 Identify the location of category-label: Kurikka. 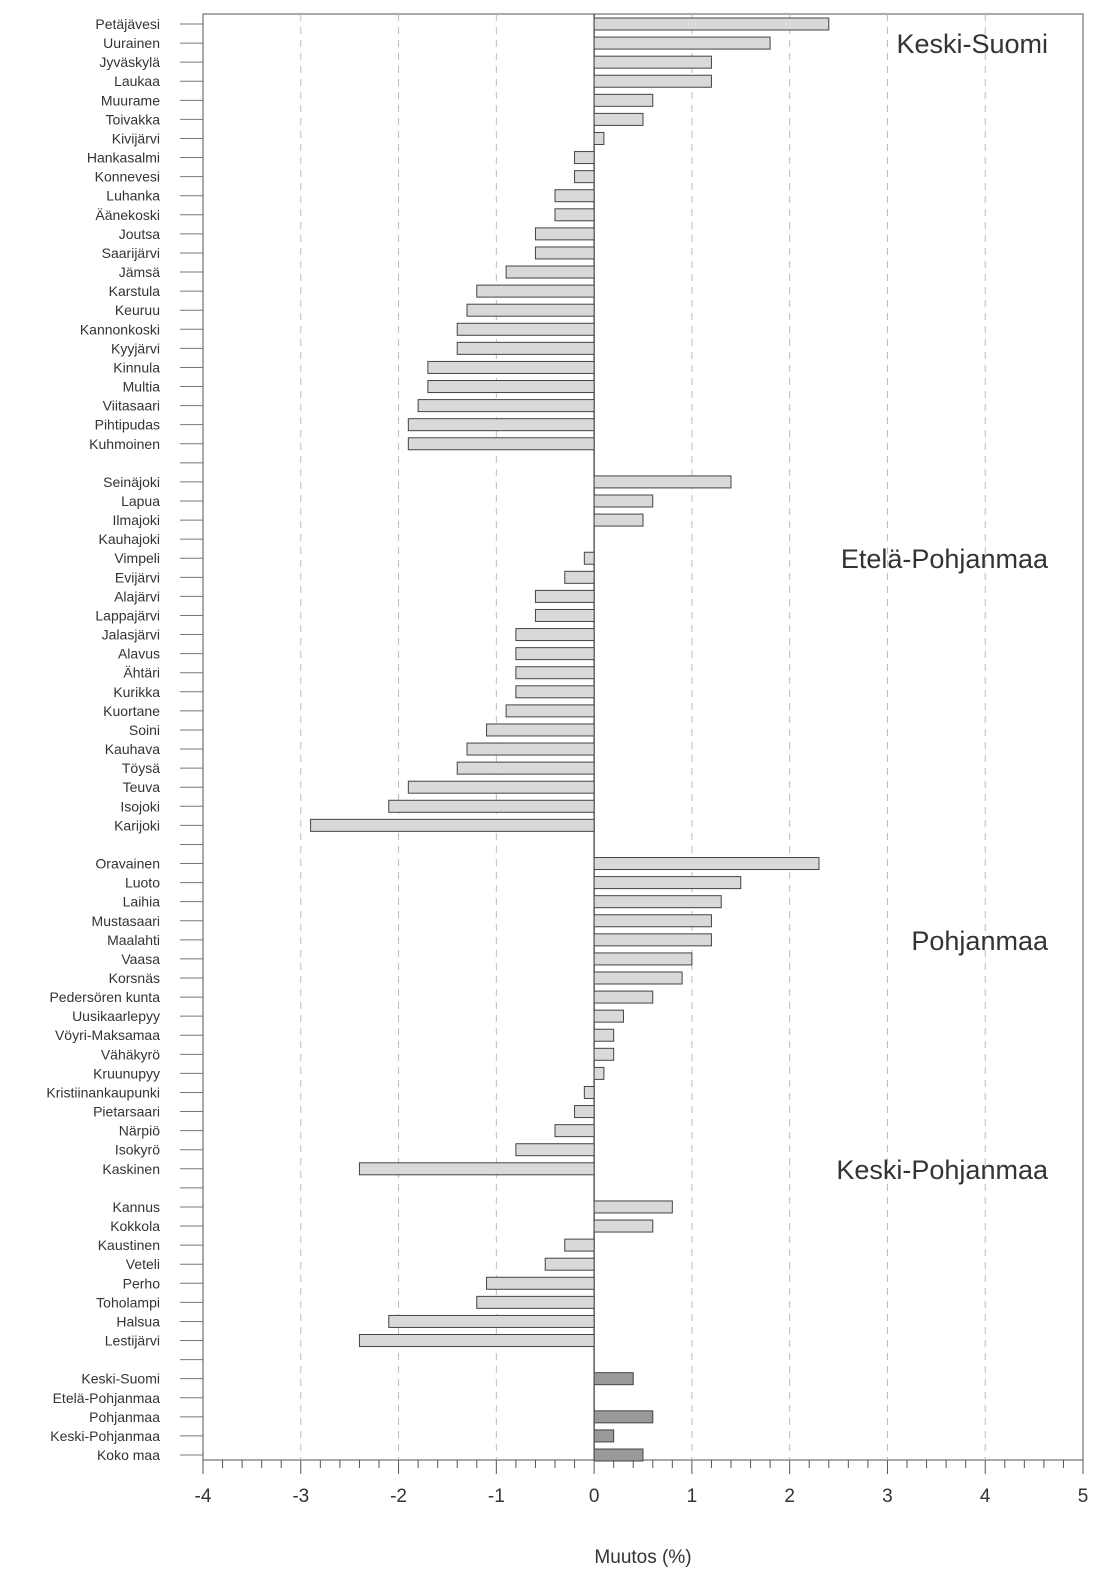
(136, 692).